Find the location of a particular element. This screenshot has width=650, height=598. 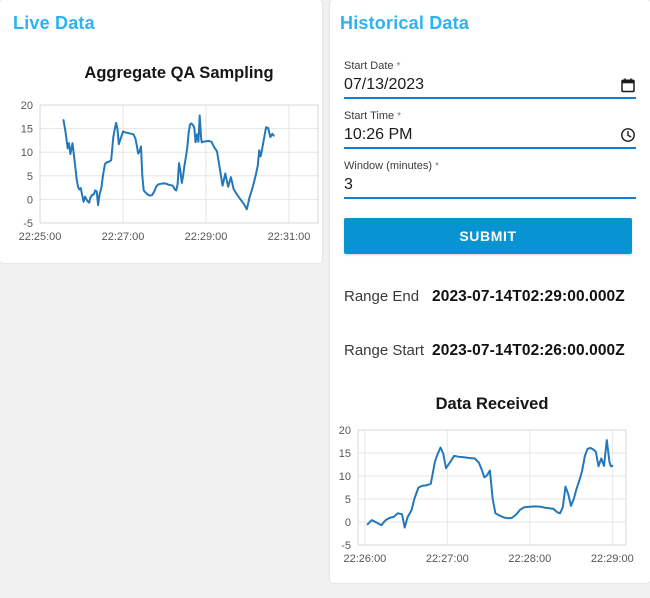

range-start-value: 2023-07-14T02:26:00.000Z is located at coordinates (528, 350).